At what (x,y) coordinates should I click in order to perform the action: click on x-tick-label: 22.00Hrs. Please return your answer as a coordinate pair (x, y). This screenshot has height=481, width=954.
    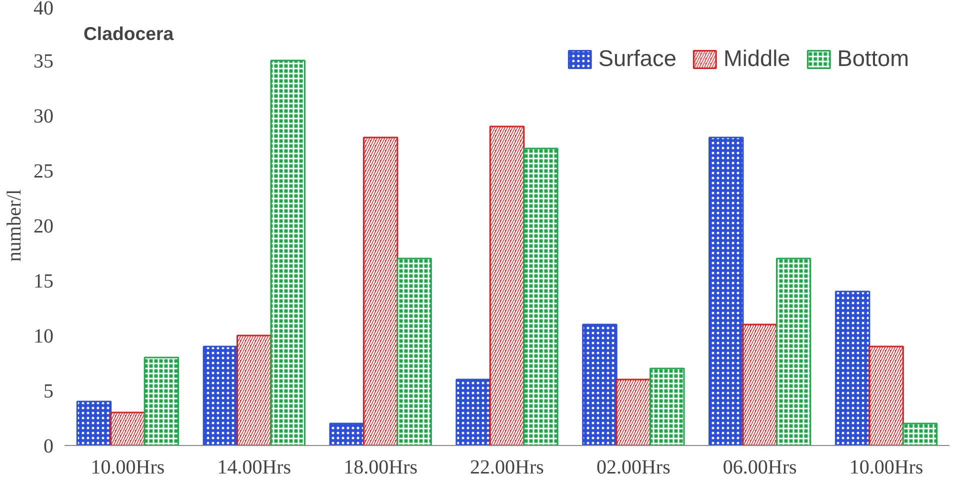
    Looking at the image, I should click on (507, 467).